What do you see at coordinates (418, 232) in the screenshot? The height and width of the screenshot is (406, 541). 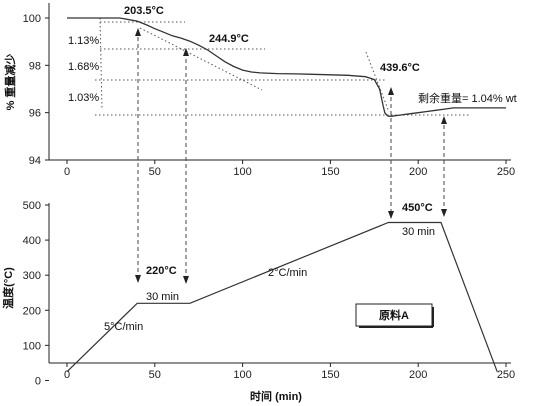 I see `hold-time-2: 30 min` at bounding box center [418, 232].